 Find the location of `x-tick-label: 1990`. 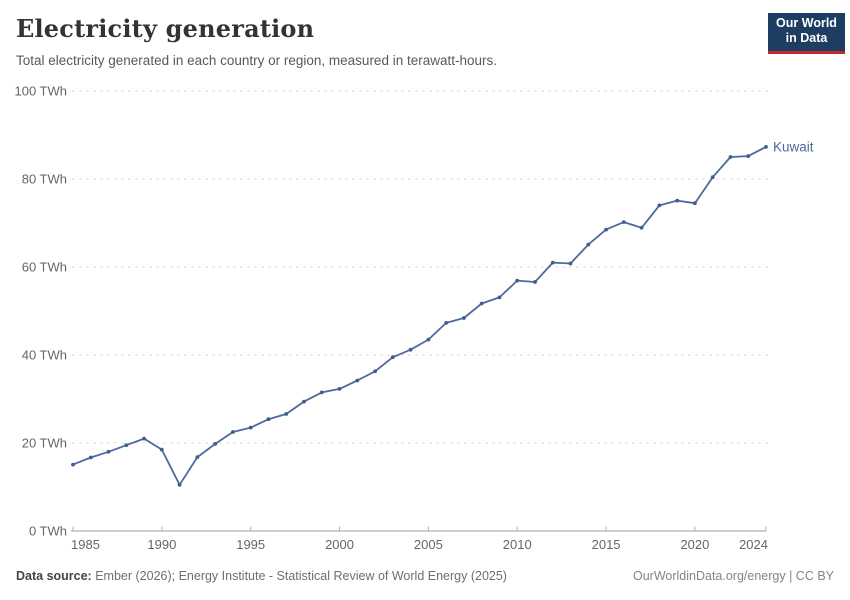

x-tick-label: 1990 is located at coordinates (161, 544).